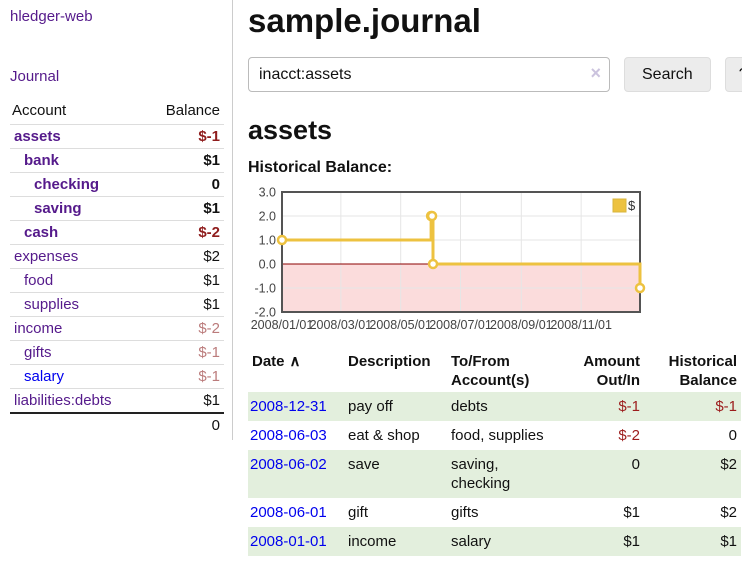 The height and width of the screenshot is (582, 742). I want to click on search-input, so click(429, 74).